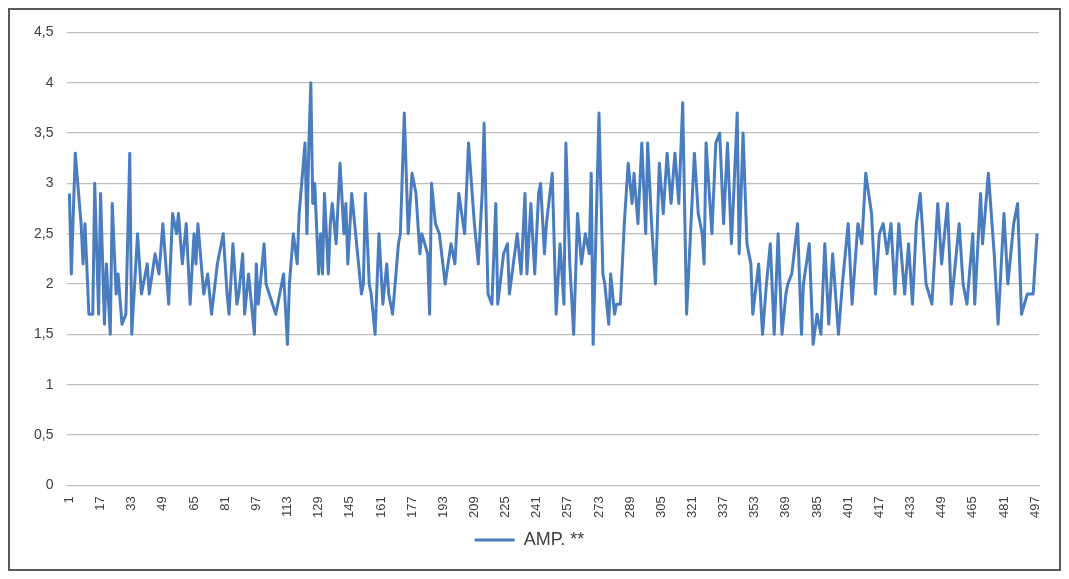 This screenshot has width=1069, height=579. What do you see at coordinates (847, 507) in the screenshot?
I see `x-tick-label: 401` at bounding box center [847, 507].